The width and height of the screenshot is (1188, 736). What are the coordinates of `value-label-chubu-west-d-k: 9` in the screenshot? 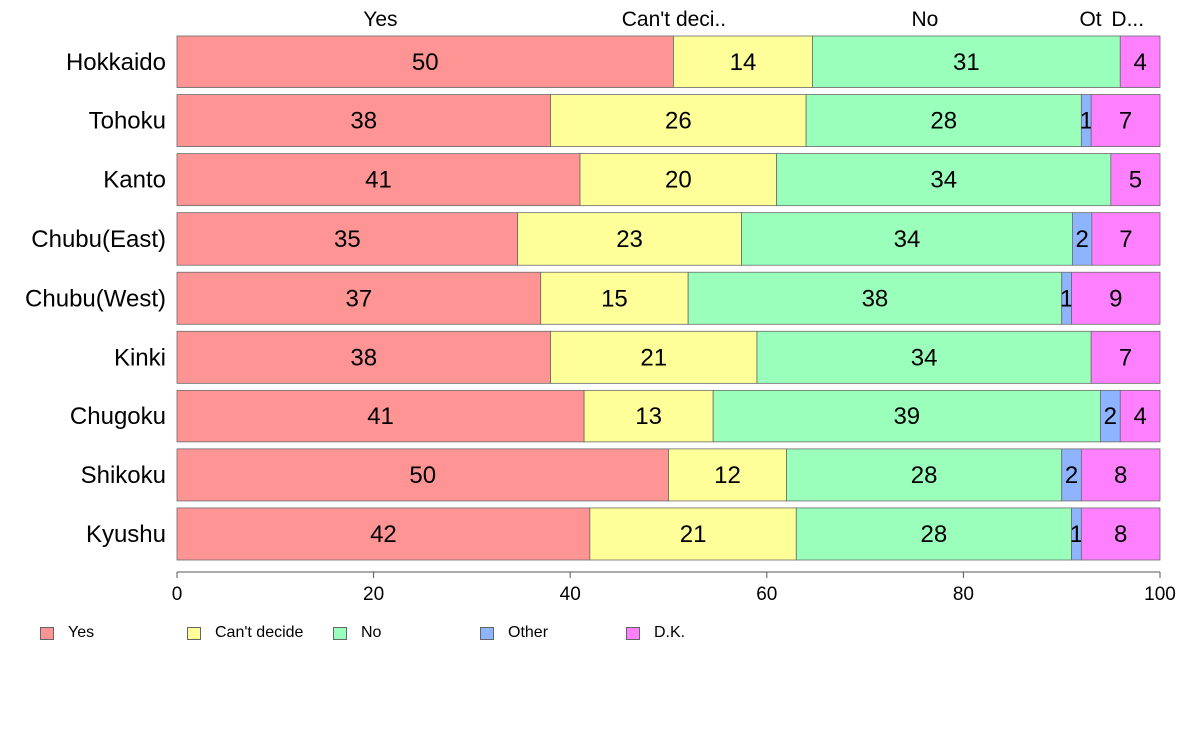 It's located at (1115, 298).